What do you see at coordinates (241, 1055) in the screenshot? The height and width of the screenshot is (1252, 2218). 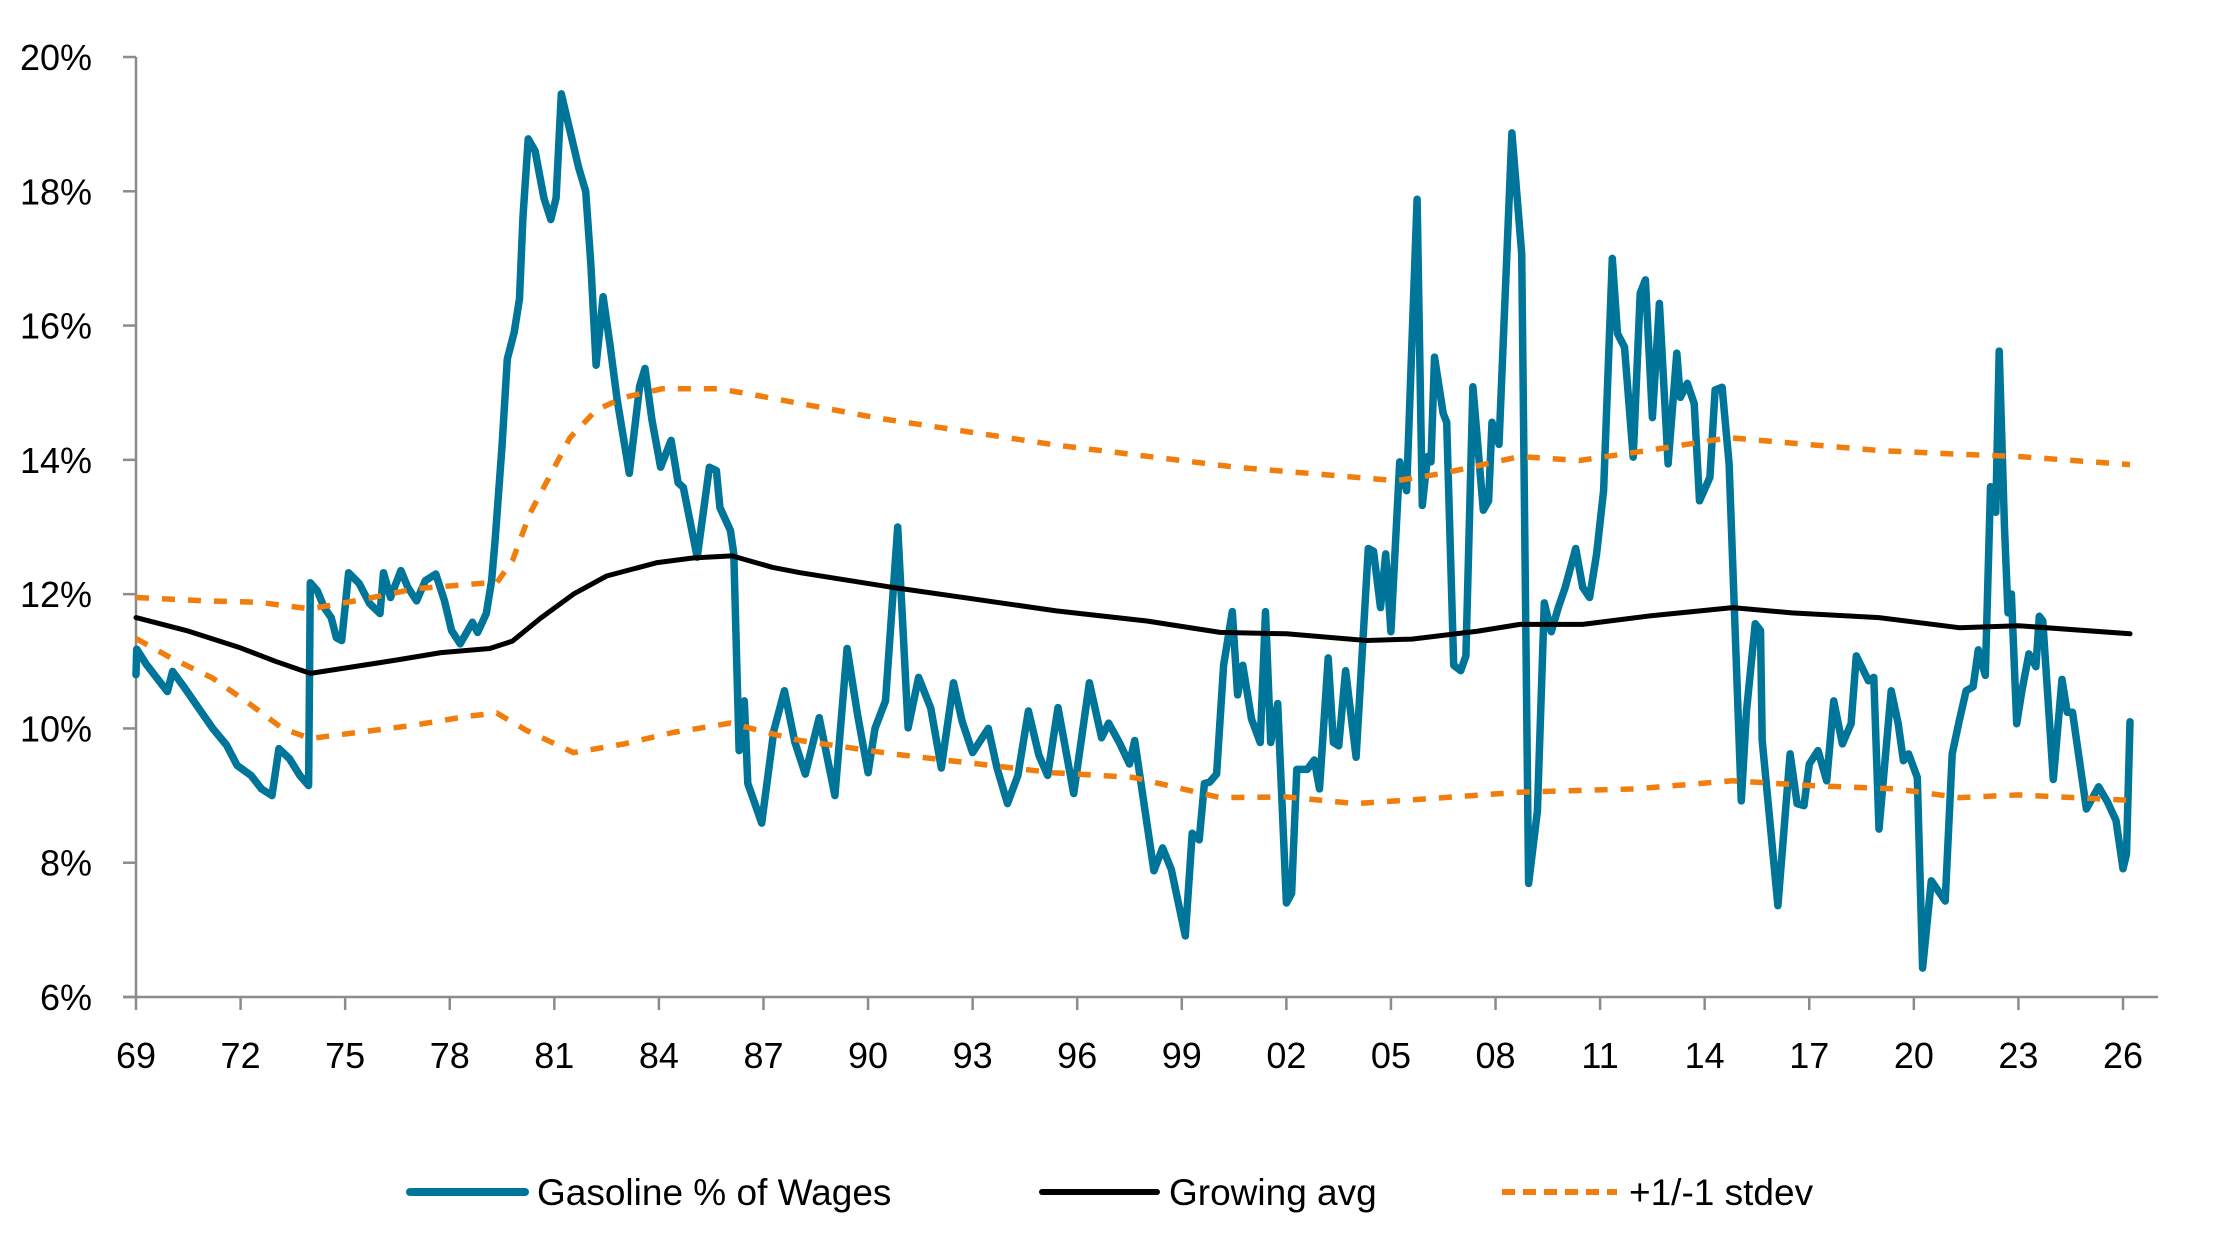 I see `x-tick-label: 72` at bounding box center [241, 1055].